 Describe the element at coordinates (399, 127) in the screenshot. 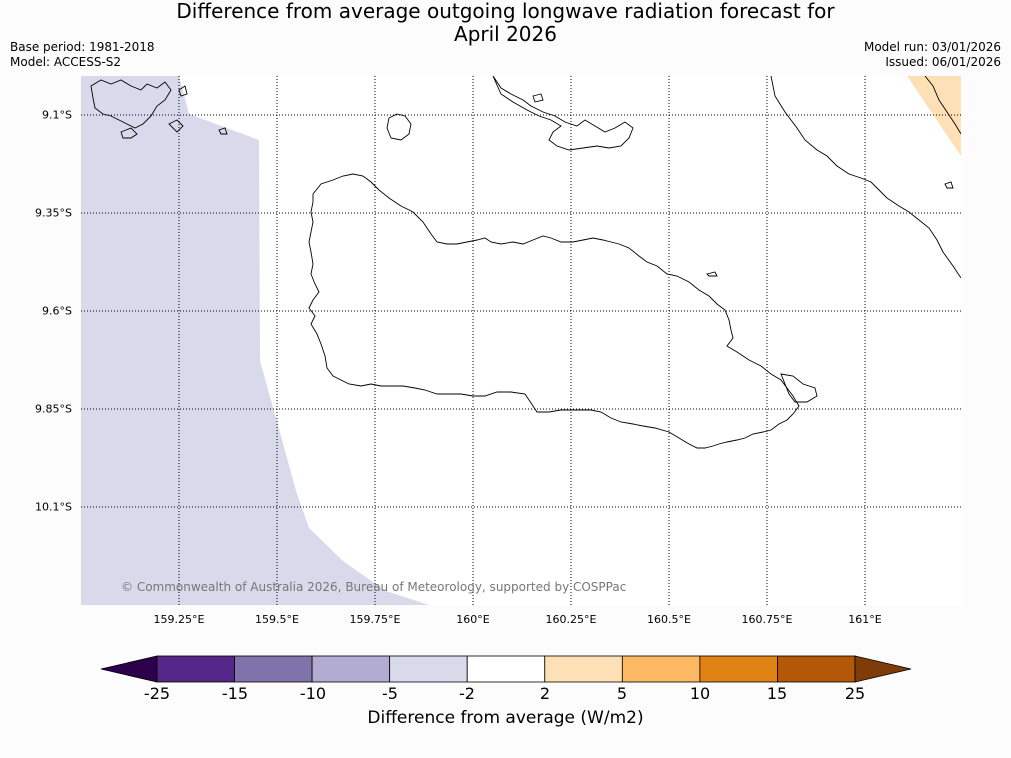

I see `coastline-small-island` at that location.